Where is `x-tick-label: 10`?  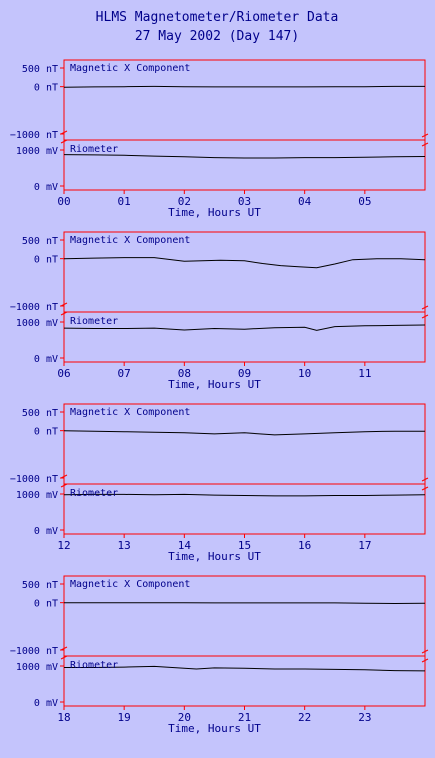 x-tick-label: 10 is located at coordinates (304, 373).